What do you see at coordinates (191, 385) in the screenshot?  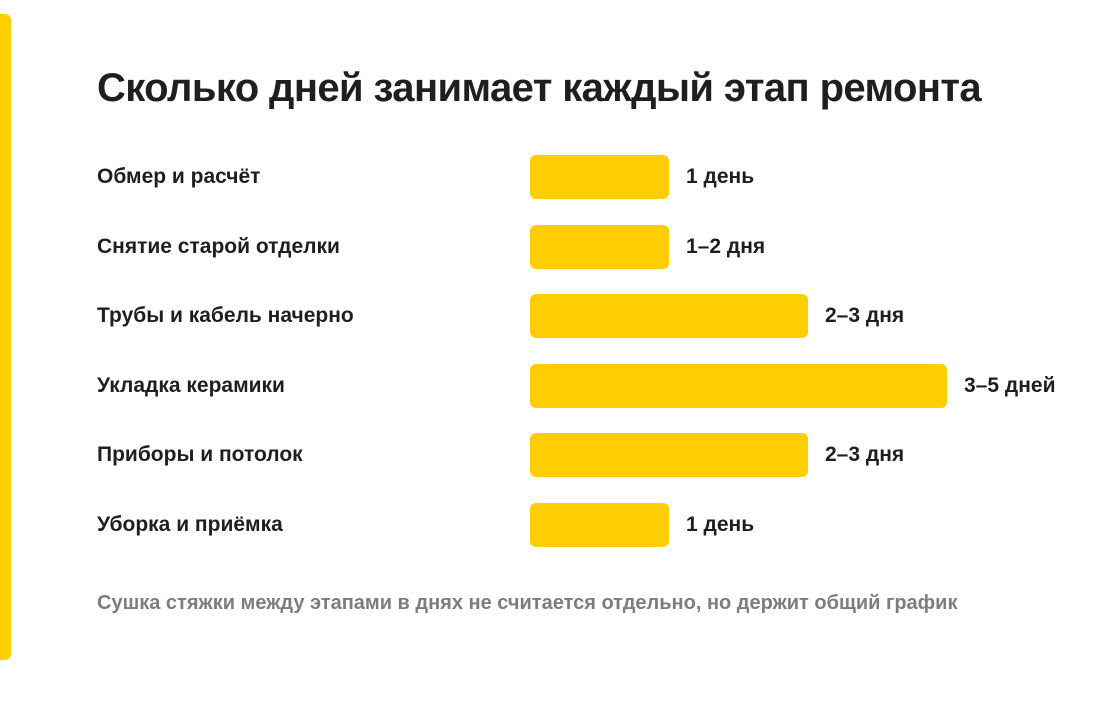 I see `category-label: Укладка керамики` at bounding box center [191, 385].